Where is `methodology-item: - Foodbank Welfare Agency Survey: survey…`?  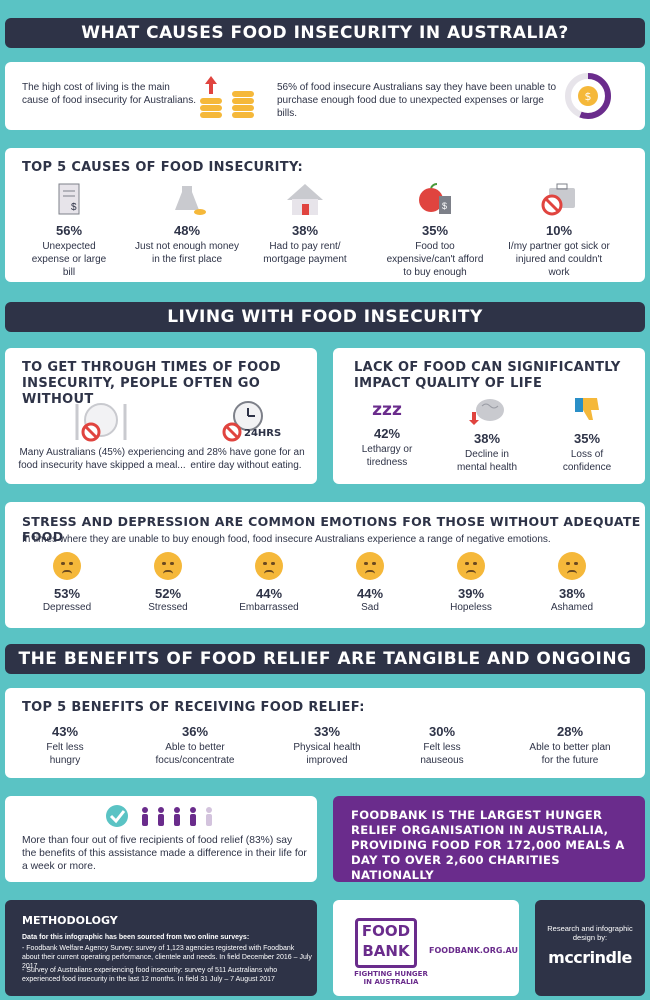
methodology-item: - Foodbank Welfare Agency Survey: survey… is located at coordinates (167, 957).